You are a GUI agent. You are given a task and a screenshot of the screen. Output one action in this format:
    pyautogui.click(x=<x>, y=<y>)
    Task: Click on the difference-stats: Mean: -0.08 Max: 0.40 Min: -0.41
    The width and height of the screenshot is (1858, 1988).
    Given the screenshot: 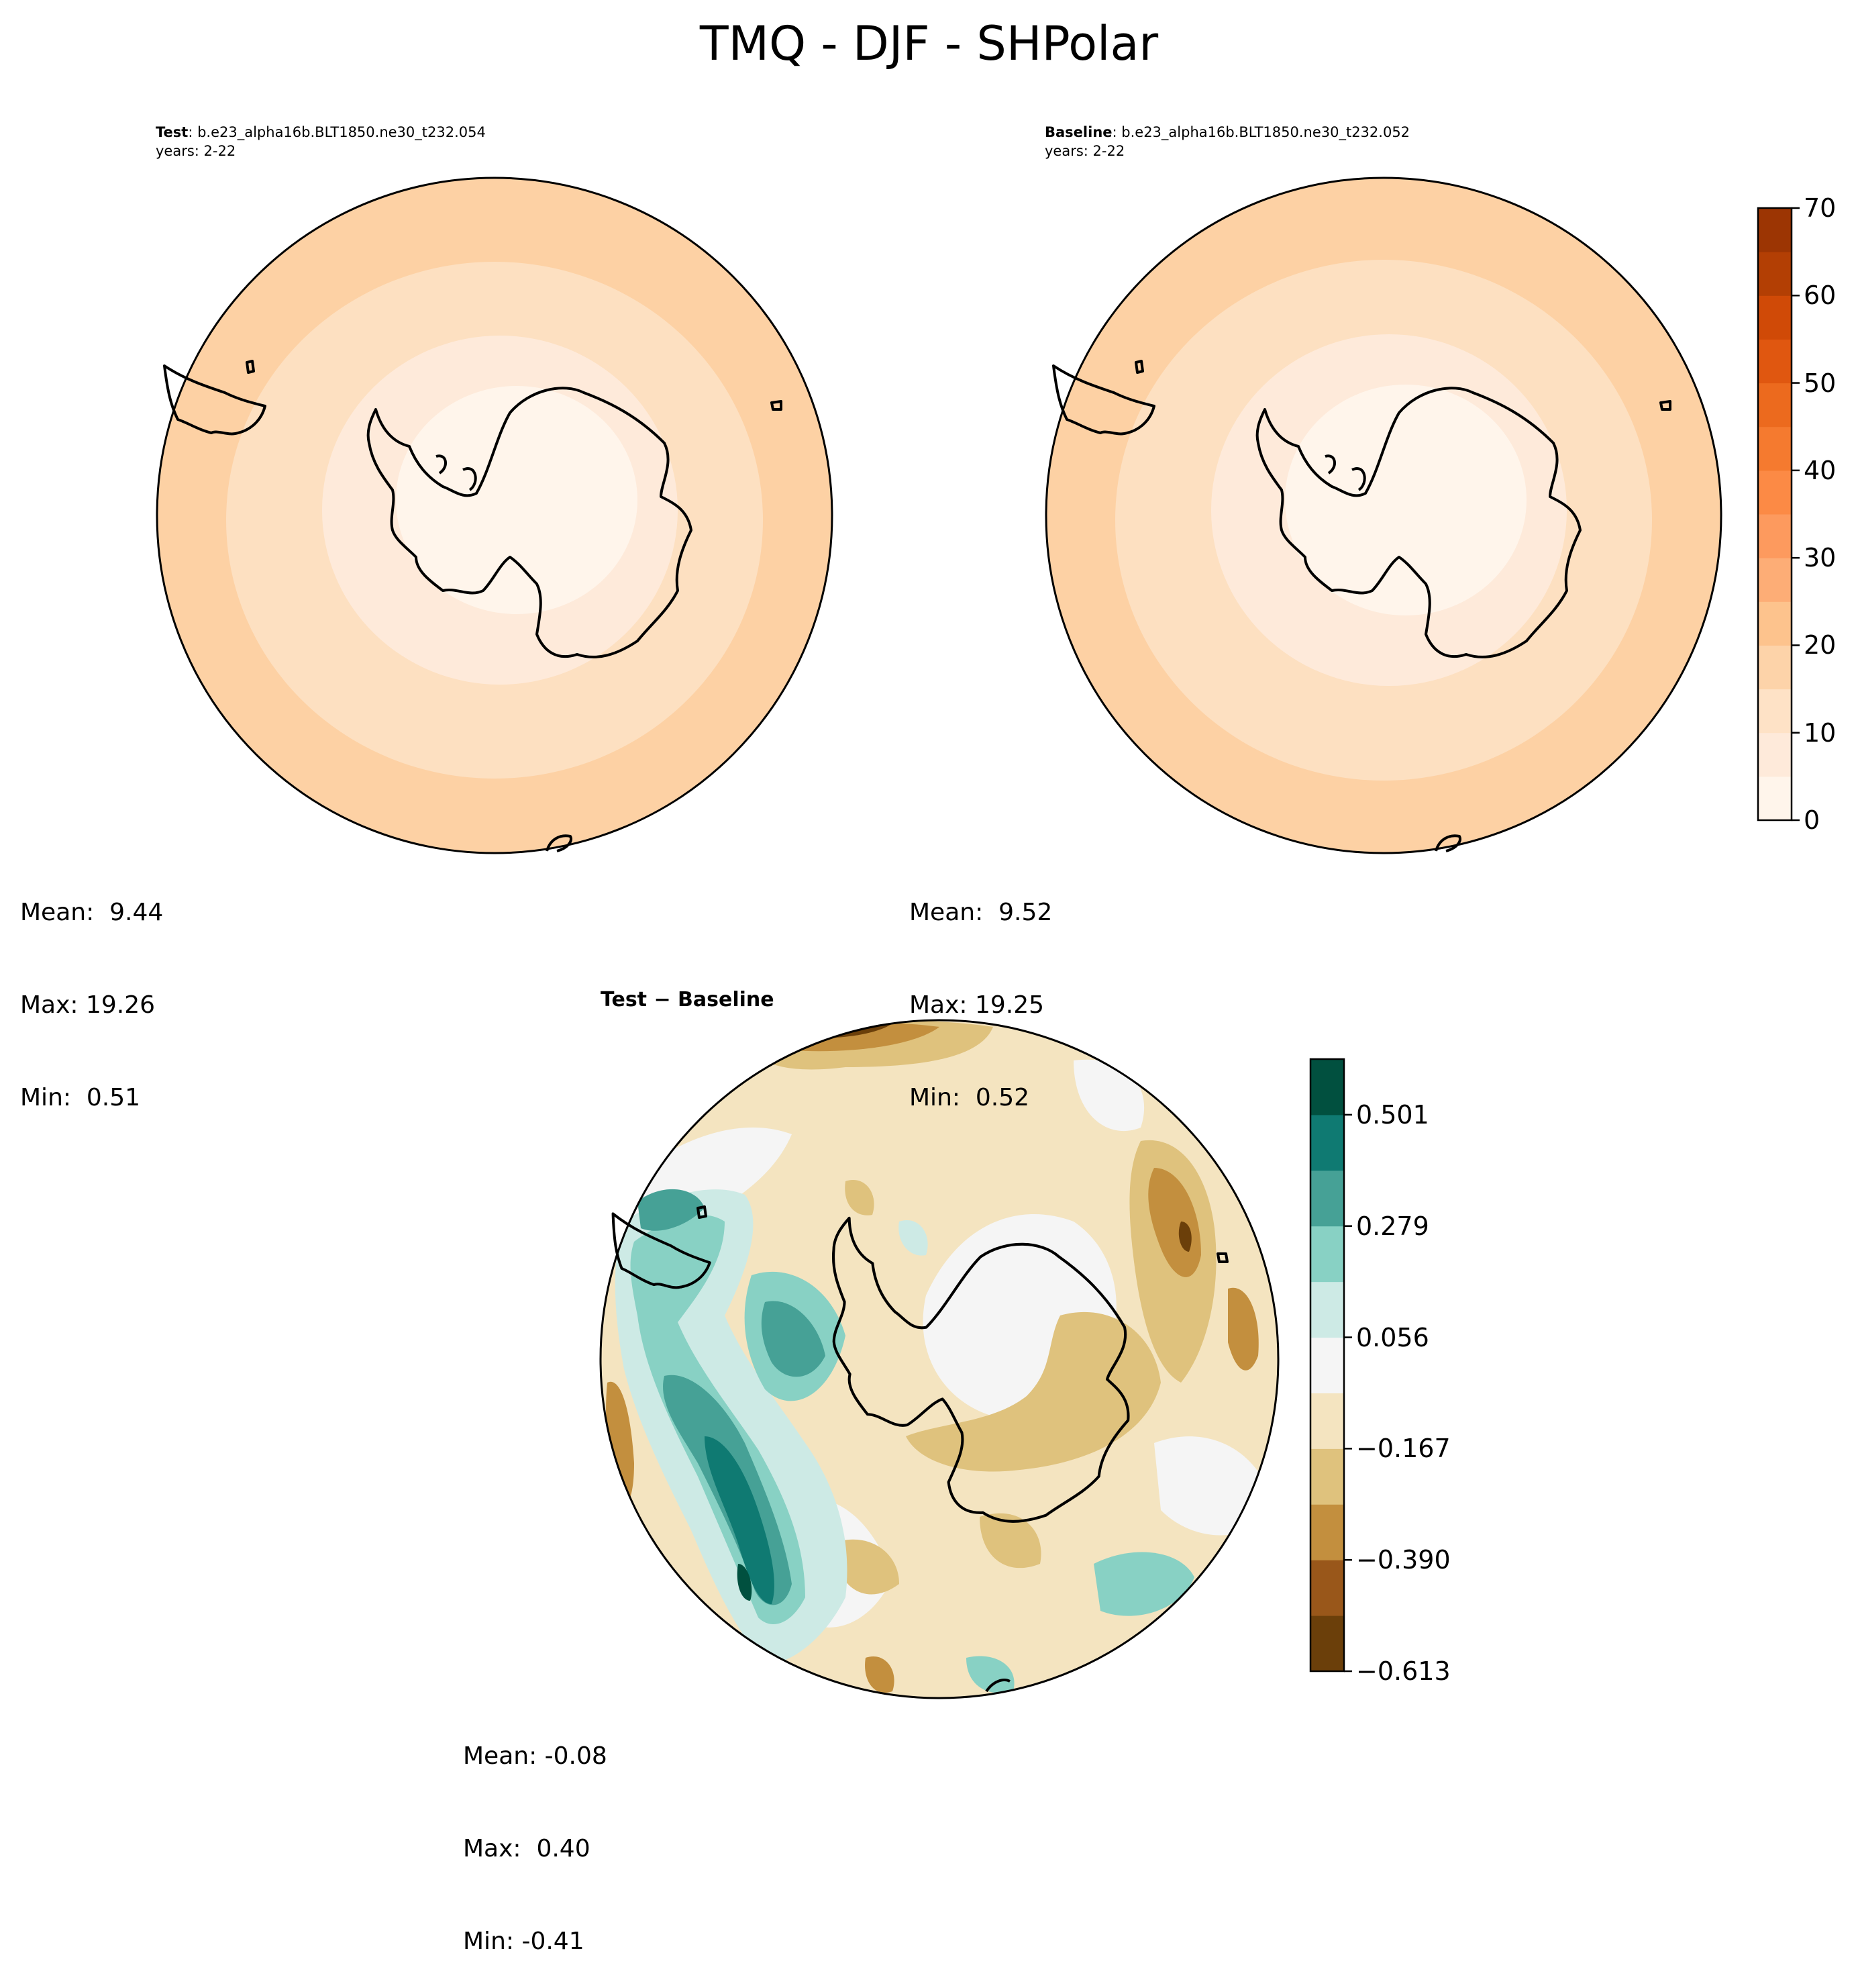 What is the action you would take?
    pyautogui.click(x=535, y=1833)
    